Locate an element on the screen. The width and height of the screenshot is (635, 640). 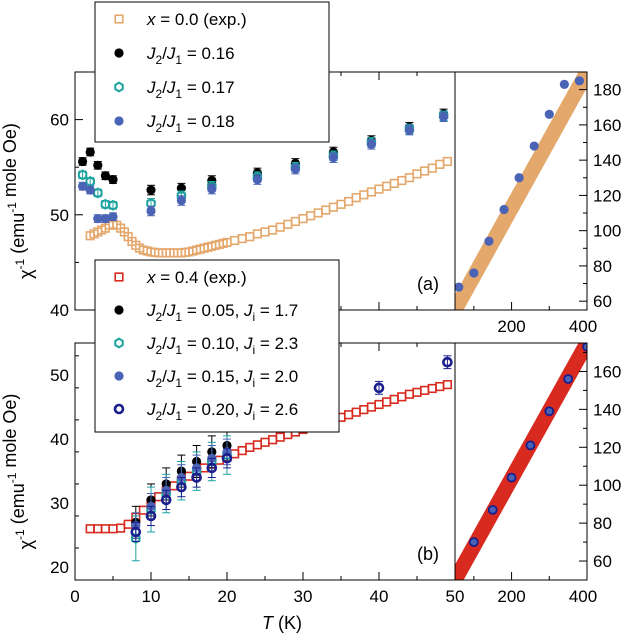
legend-entry-0: x = 0.4 (exp.) is located at coordinates (180, 277).